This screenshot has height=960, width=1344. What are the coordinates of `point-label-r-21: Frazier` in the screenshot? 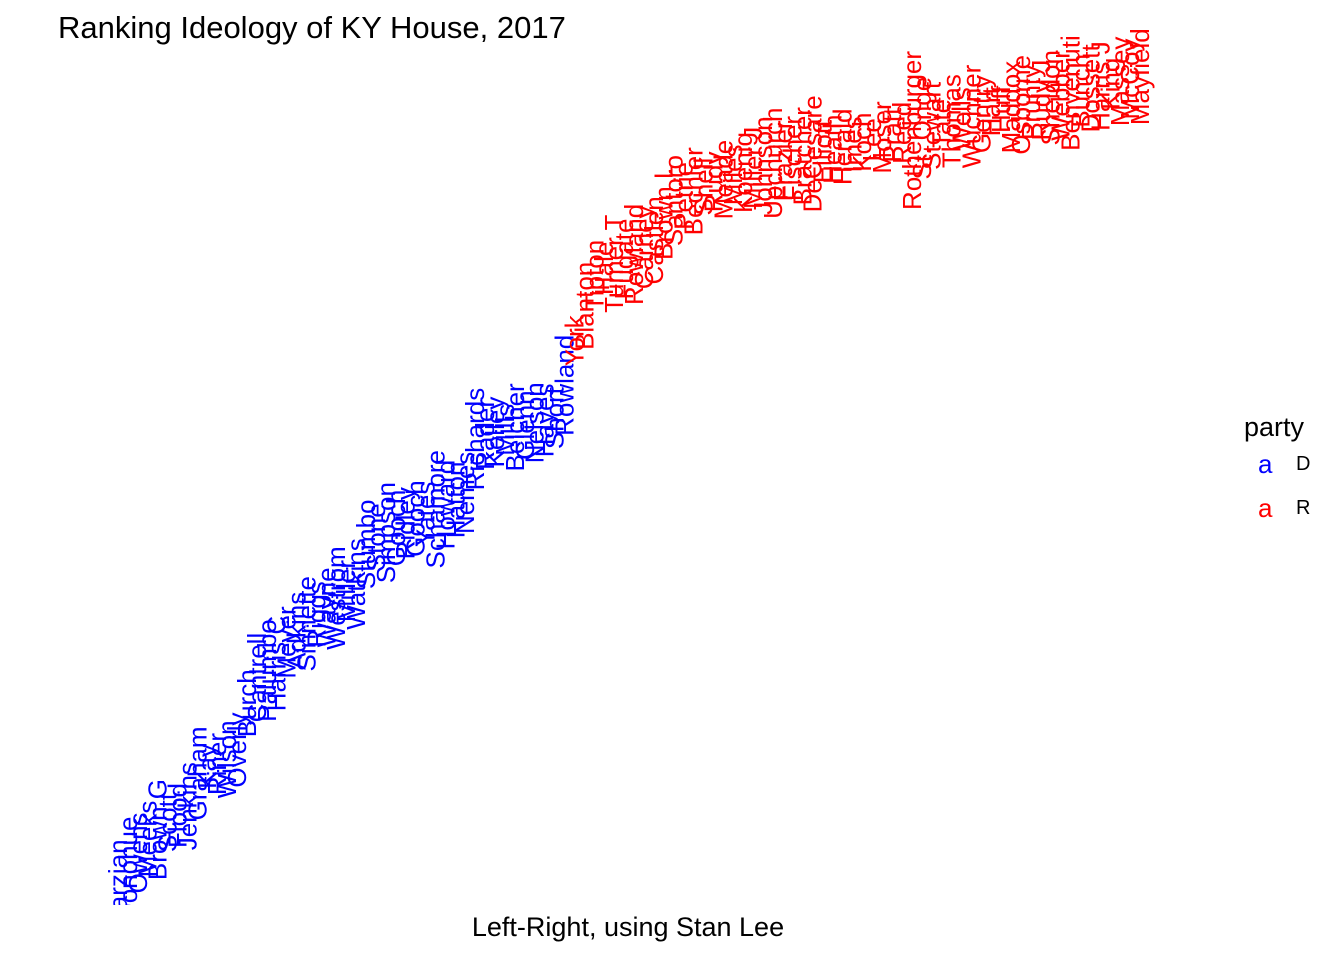 It's located at (783, 160).